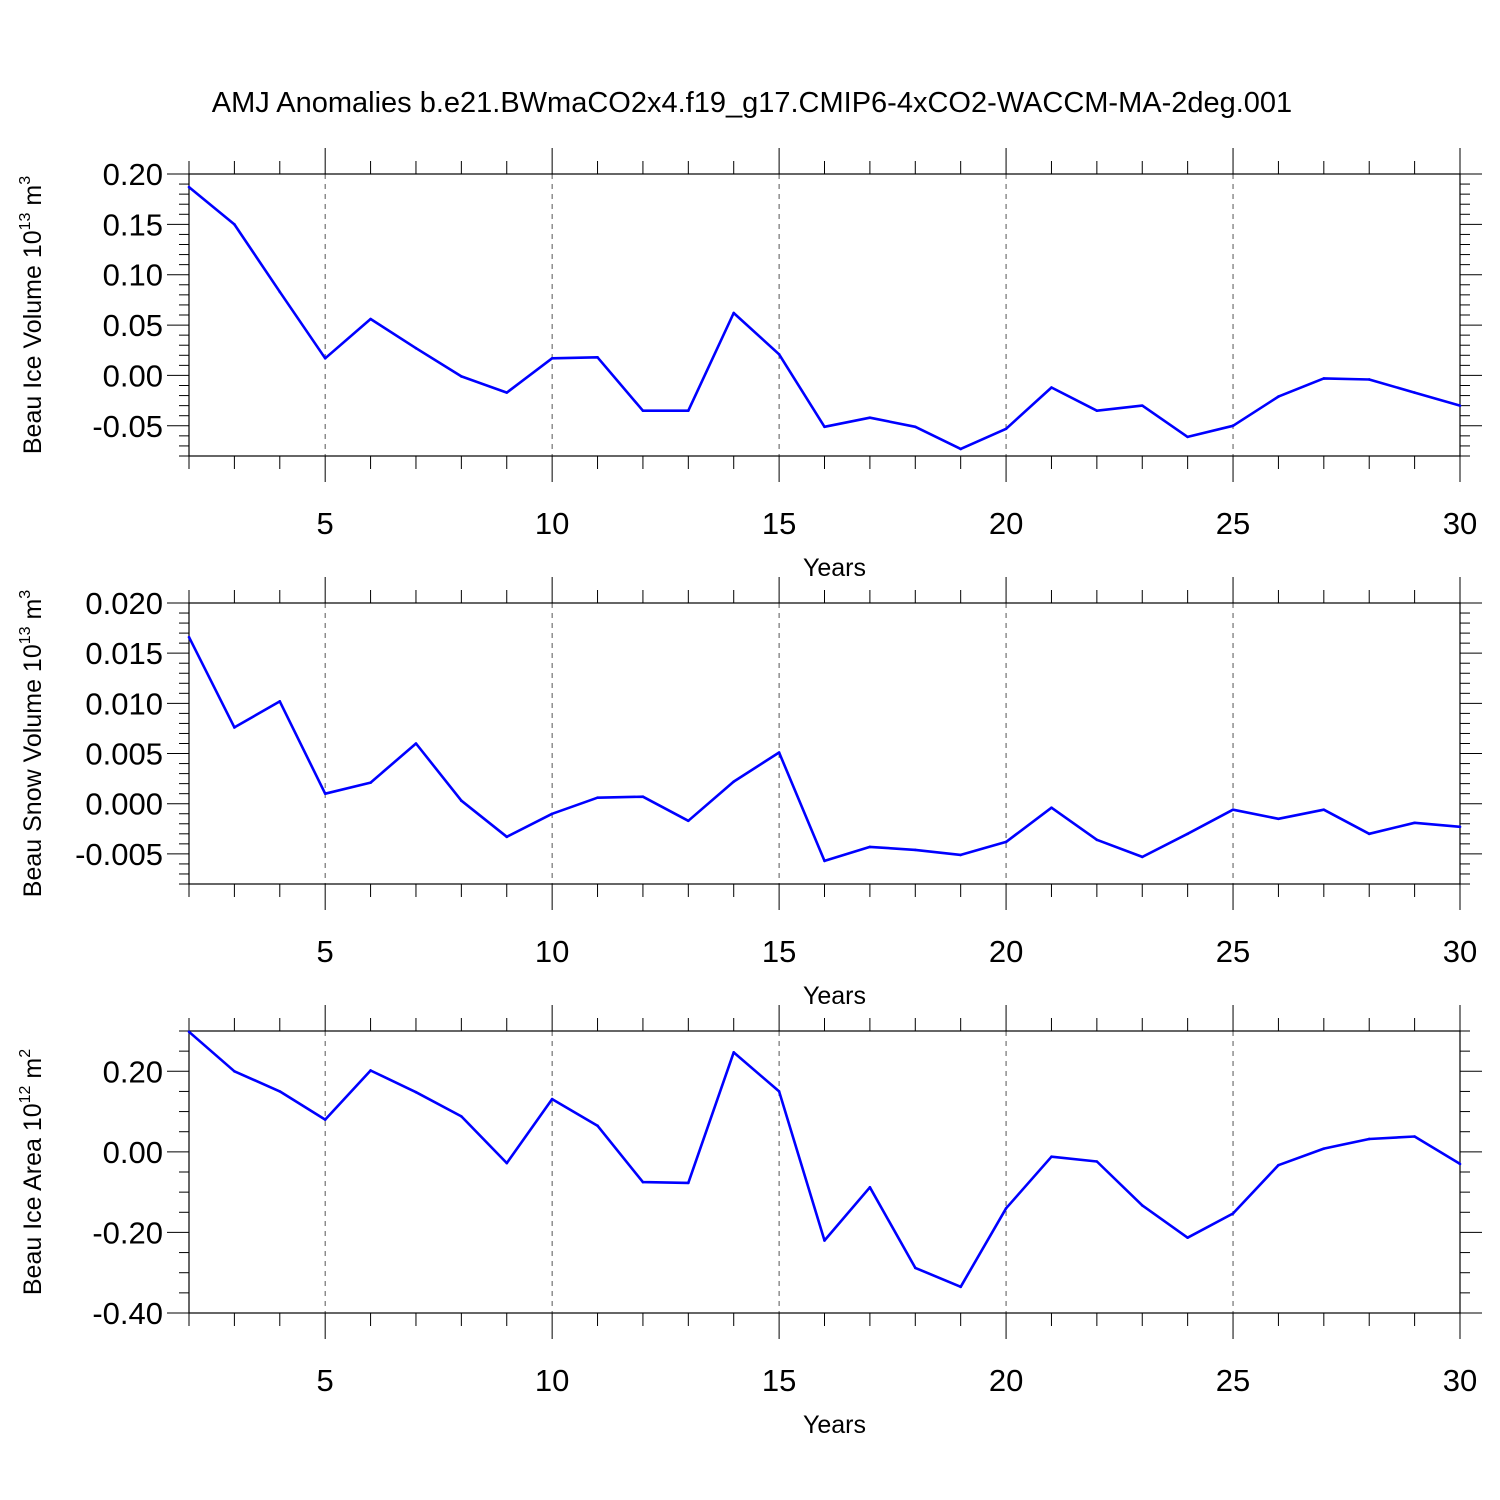 This screenshot has width=1500, height=1500. What do you see at coordinates (124, 754) in the screenshot?
I see `y-tick-label: 0.005` at bounding box center [124, 754].